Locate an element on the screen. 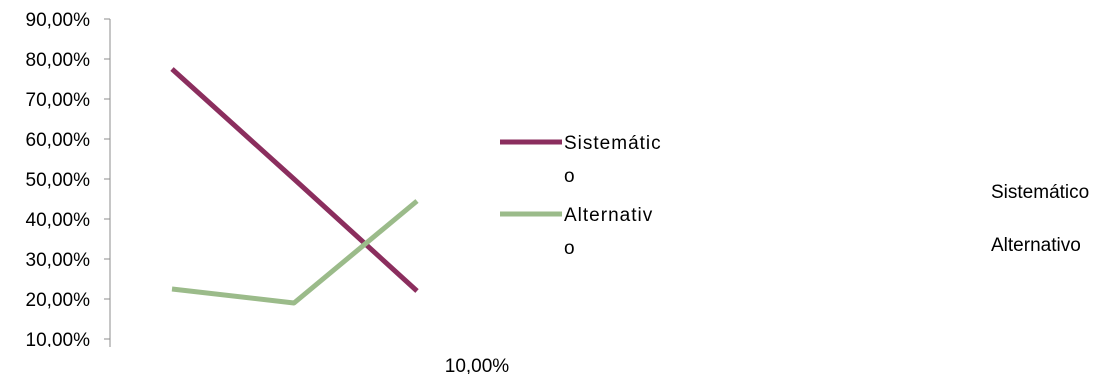 The width and height of the screenshot is (1116, 374). y-tick-label: 20,00% is located at coordinates (58, 300).